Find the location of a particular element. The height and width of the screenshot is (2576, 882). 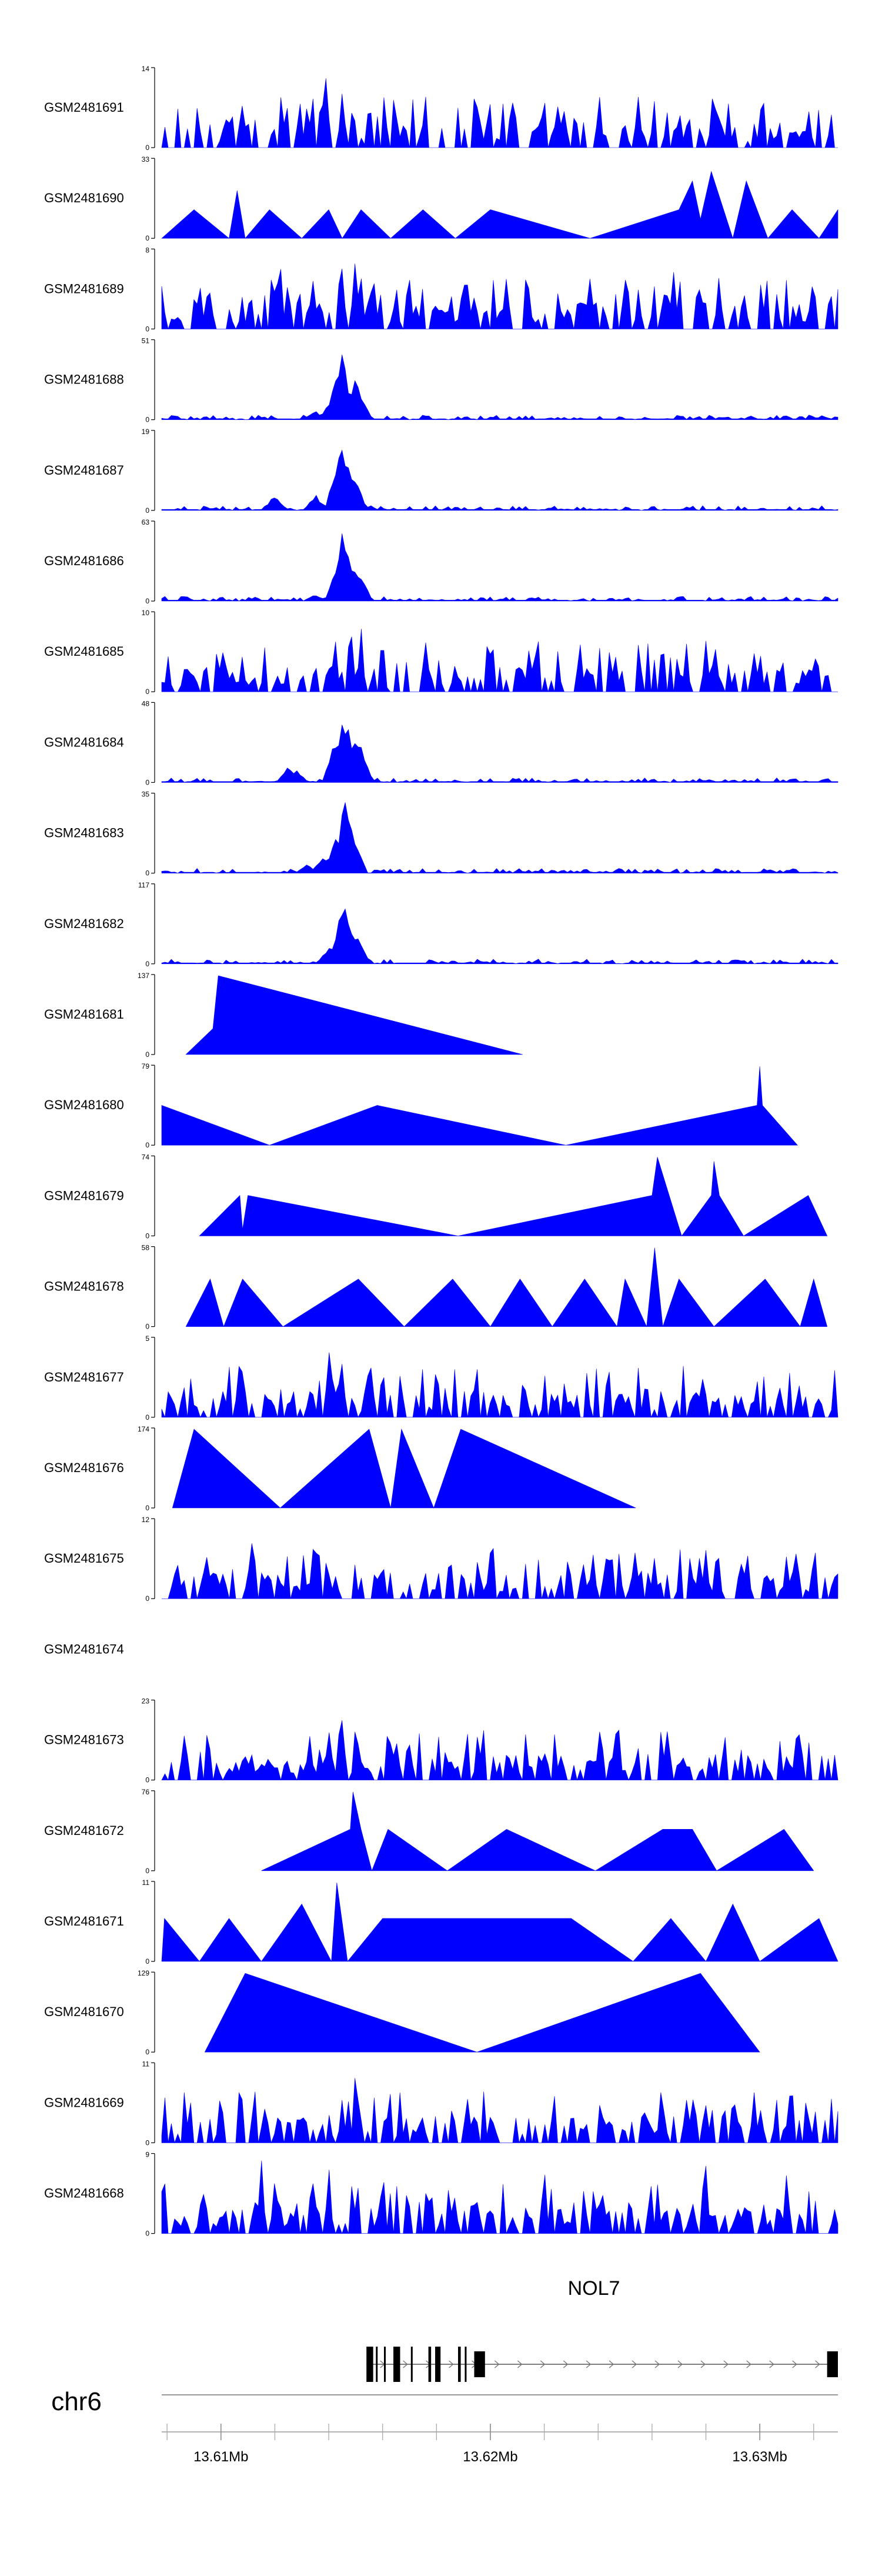

track-label: GSM2481691 is located at coordinates (84, 107).